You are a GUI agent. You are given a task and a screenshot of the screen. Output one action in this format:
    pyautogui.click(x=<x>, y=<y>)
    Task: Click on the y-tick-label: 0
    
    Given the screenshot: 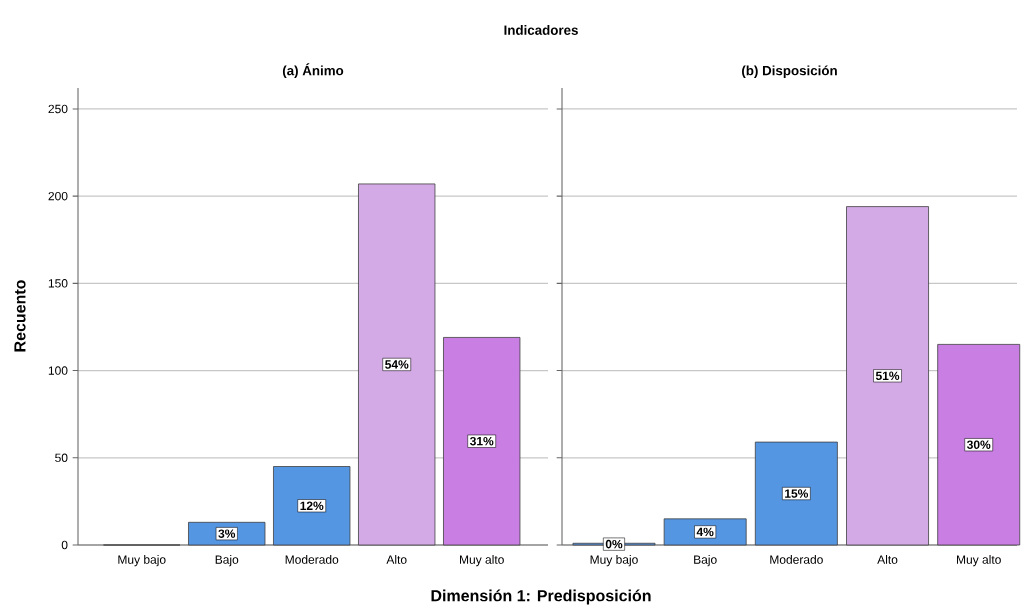 What is the action you would take?
    pyautogui.click(x=64, y=545)
    